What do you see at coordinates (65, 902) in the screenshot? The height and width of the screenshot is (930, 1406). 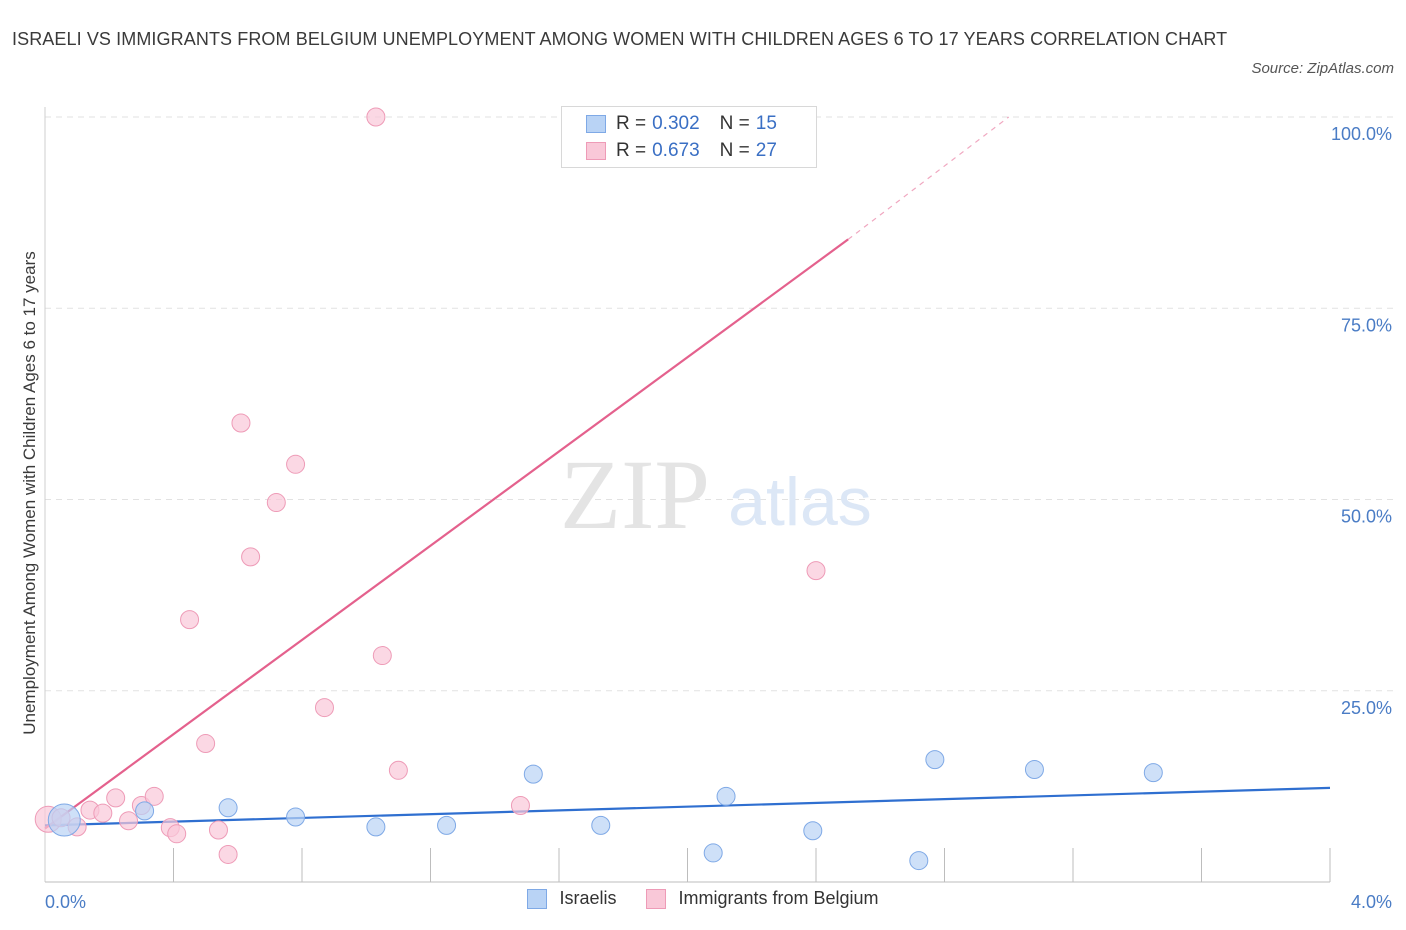 I see `x-tick-label: 0.0%` at bounding box center [65, 902].